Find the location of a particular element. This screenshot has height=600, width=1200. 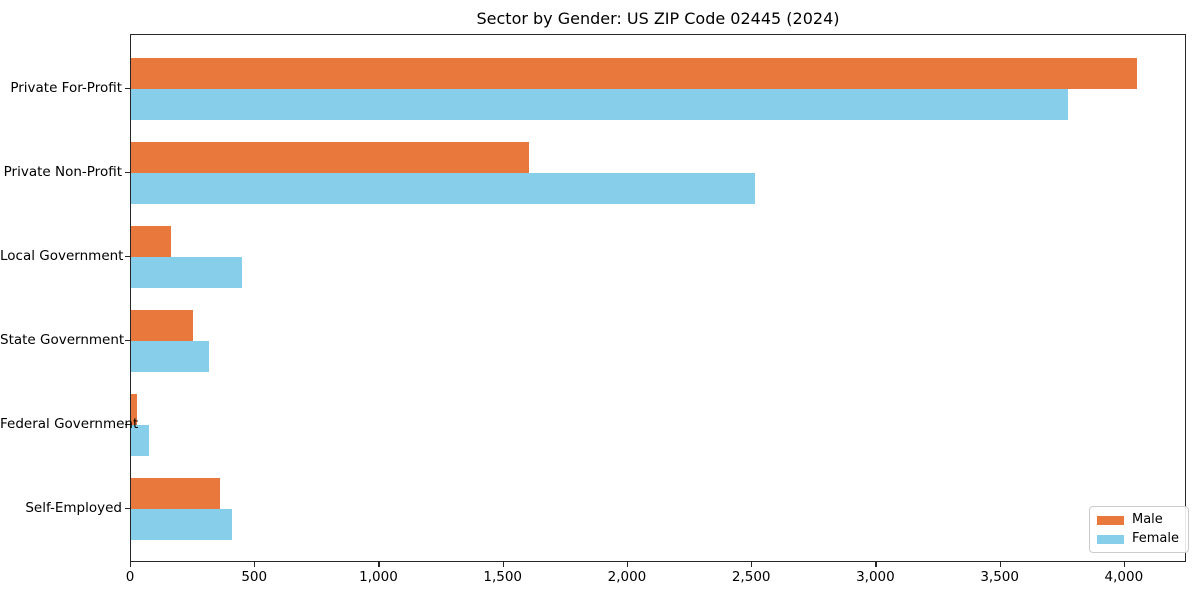

legend-item-female: Female is located at coordinates (1138, 539).